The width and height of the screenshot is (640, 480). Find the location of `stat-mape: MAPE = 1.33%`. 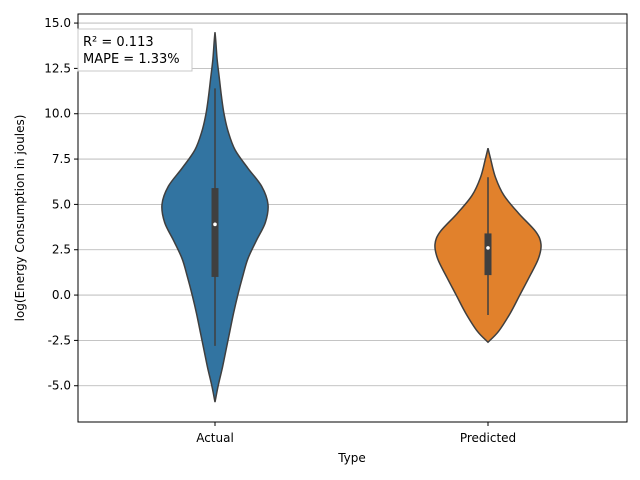

stat-mape: MAPE = 1.33% is located at coordinates (131, 59).